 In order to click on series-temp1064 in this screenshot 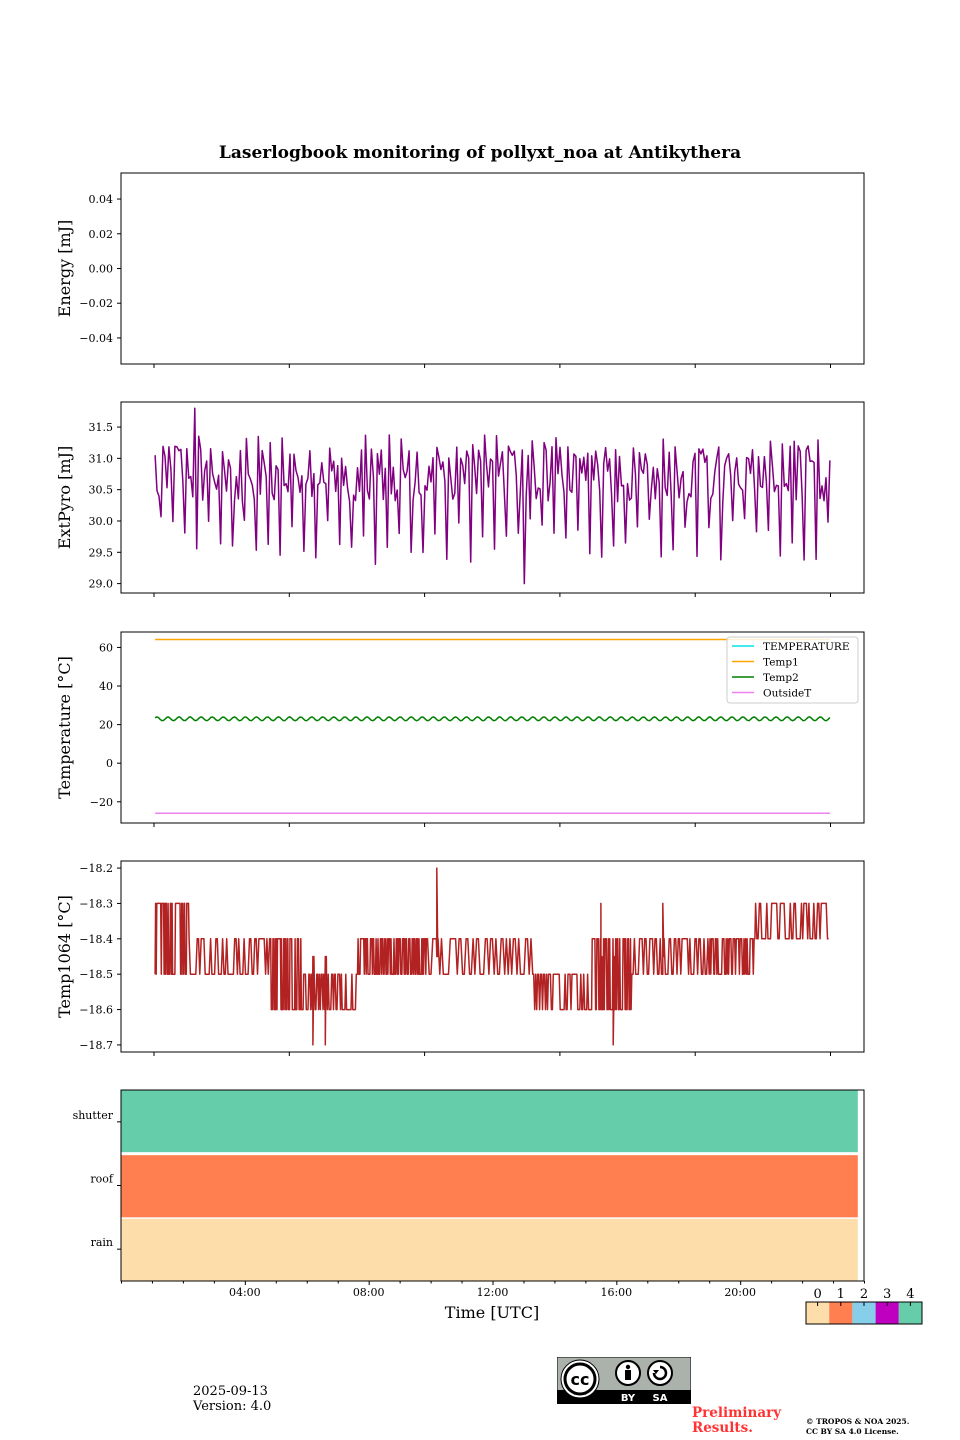, I will do `click(491, 956)`.